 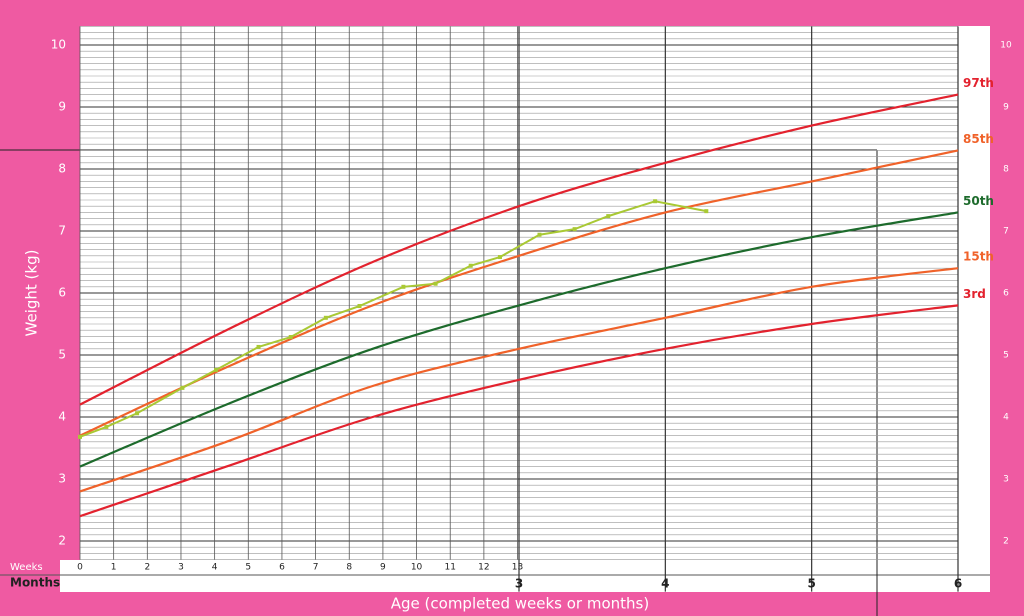 I want to click on x-axis-title: Age (completed weeks or months), so click(x=520, y=604).